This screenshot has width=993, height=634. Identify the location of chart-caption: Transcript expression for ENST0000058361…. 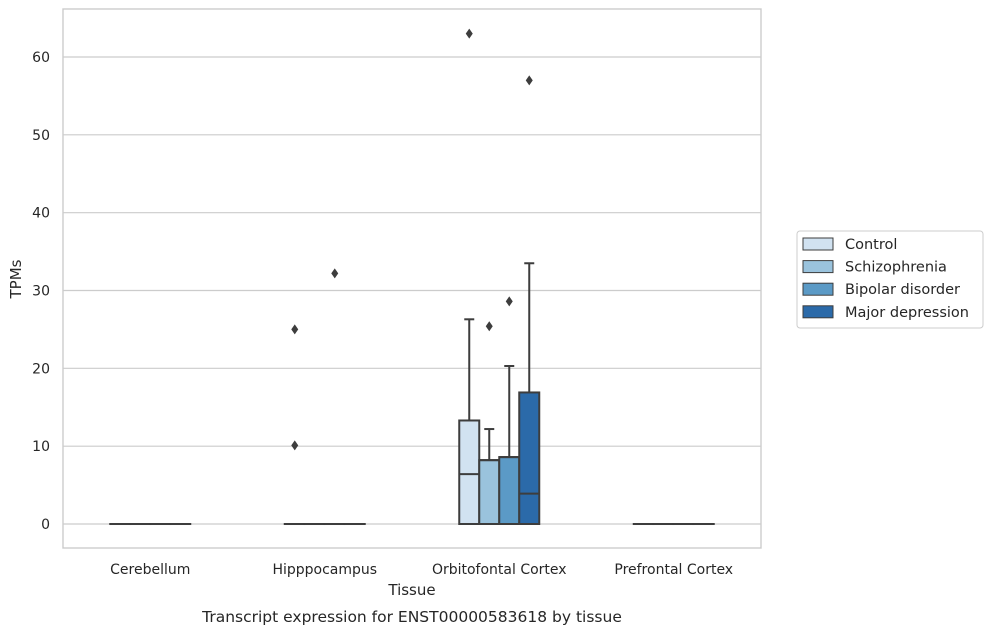
(411, 617).